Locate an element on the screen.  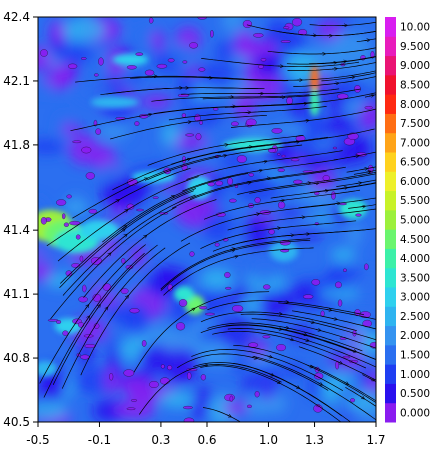
x-tick-label: -0.1 is located at coordinates (99, 440).